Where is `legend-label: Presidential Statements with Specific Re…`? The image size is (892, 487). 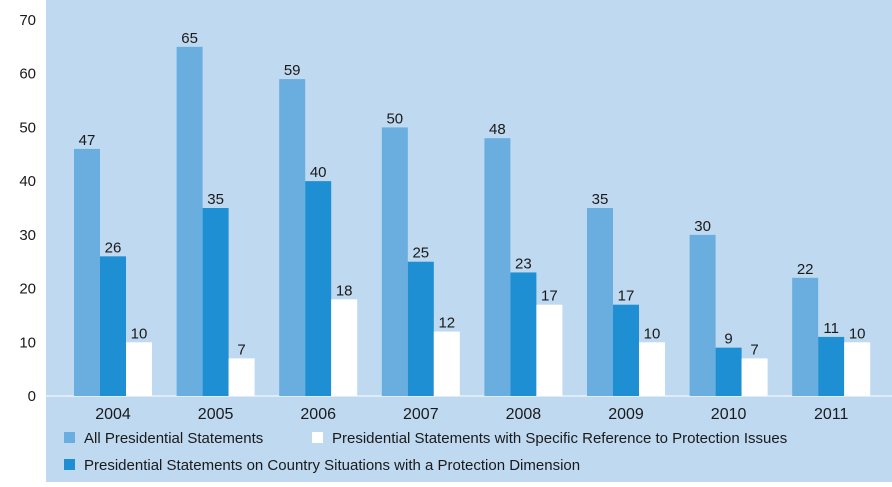 legend-label: Presidential Statements with Specific Re… is located at coordinates (559, 438).